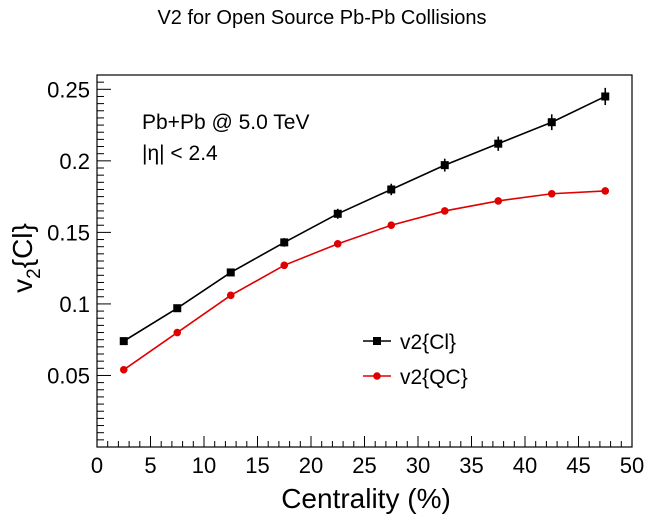 The height and width of the screenshot is (526, 648). I want to click on x-tick-label: 40, so click(525, 465).